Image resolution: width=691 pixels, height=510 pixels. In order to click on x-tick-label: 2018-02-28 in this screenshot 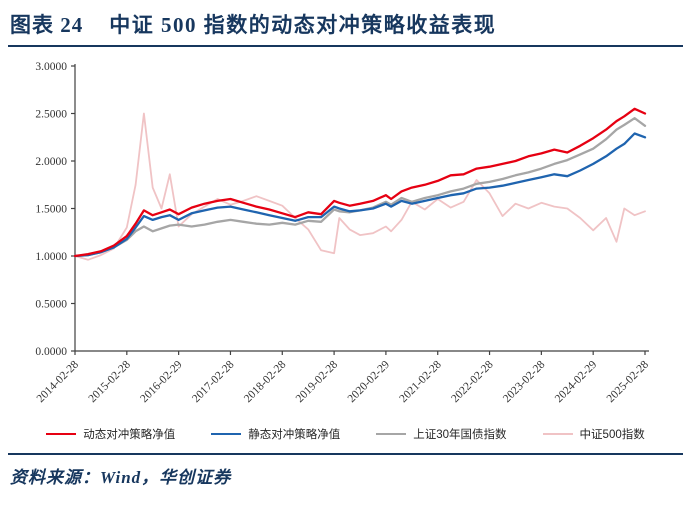, I will do `click(265, 381)`.